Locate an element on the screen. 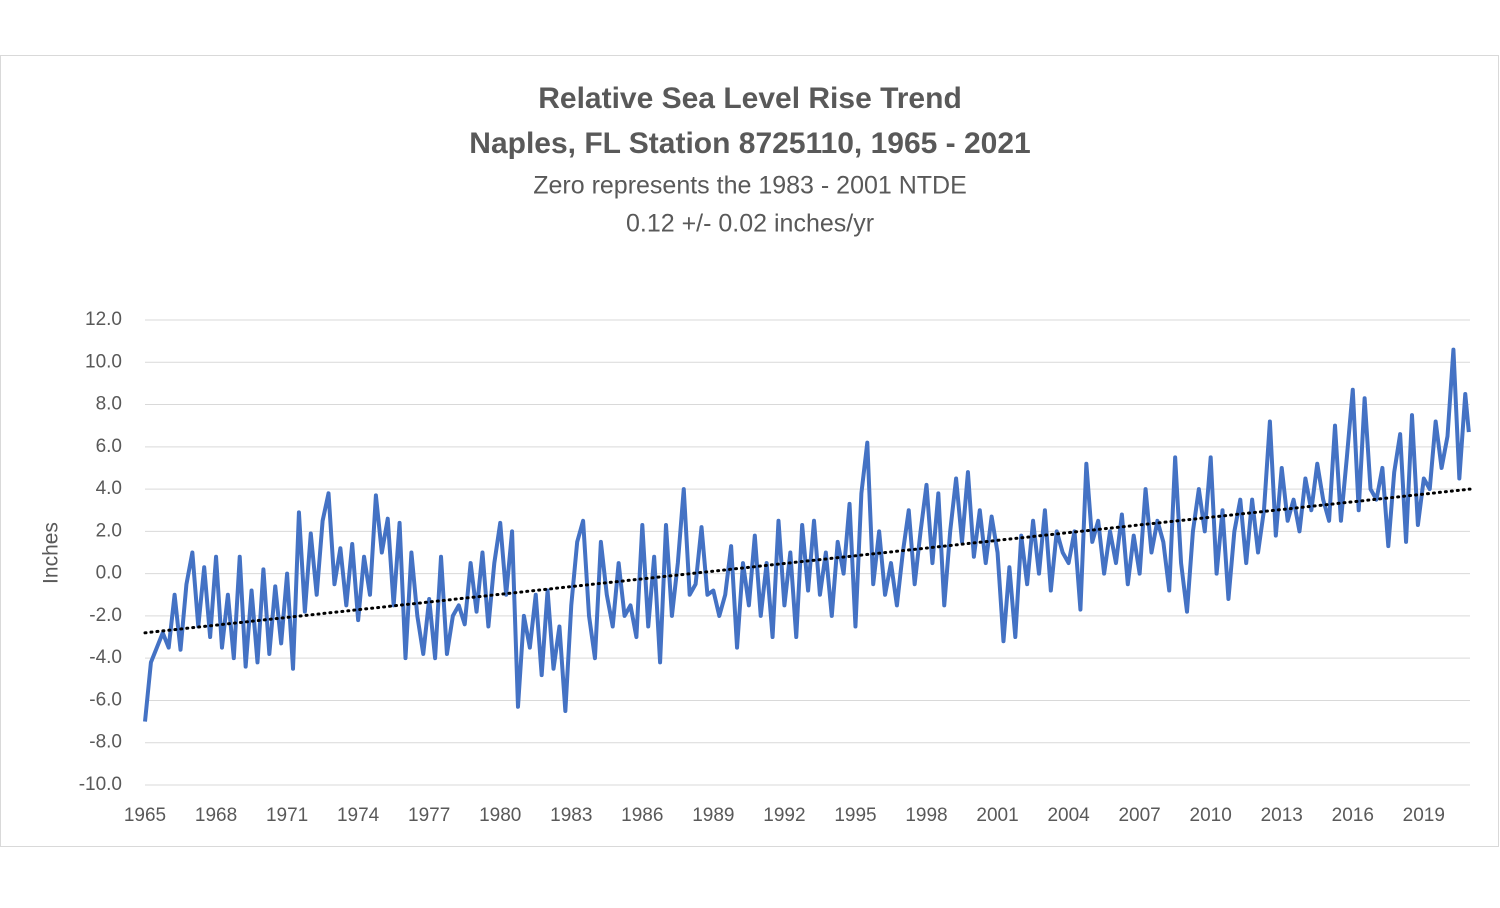  y-tick-label: -10.0 is located at coordinates (100, 784).